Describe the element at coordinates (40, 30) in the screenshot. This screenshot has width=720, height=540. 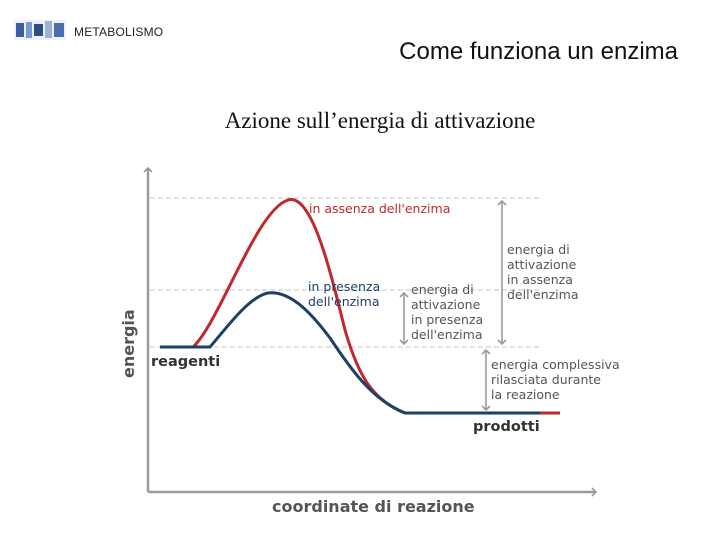
I see `logo-icon` at that location.